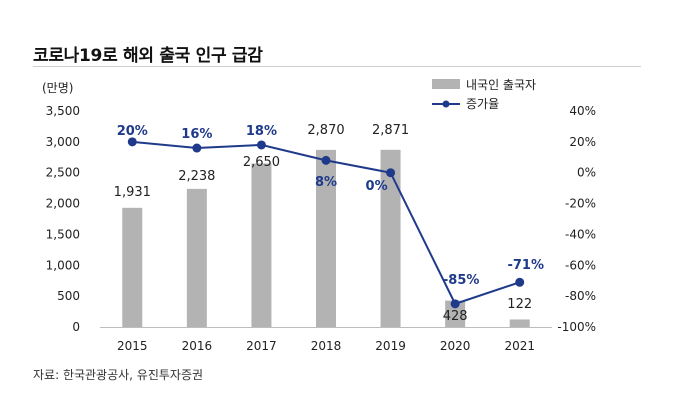 Image resolution: width=680 pixels, height=414 pixels. What do you see at coordinates (582, 111) in the screenshot?
I see `right-axis-tick-label: 40%` at bounding box center [582, 111].